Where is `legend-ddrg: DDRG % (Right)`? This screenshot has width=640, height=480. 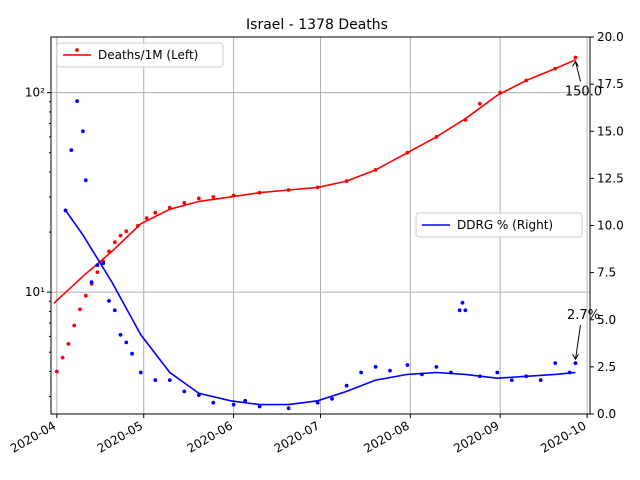
legend-ddrg: DDRG % (Right) is located at coordinates (499, 225).